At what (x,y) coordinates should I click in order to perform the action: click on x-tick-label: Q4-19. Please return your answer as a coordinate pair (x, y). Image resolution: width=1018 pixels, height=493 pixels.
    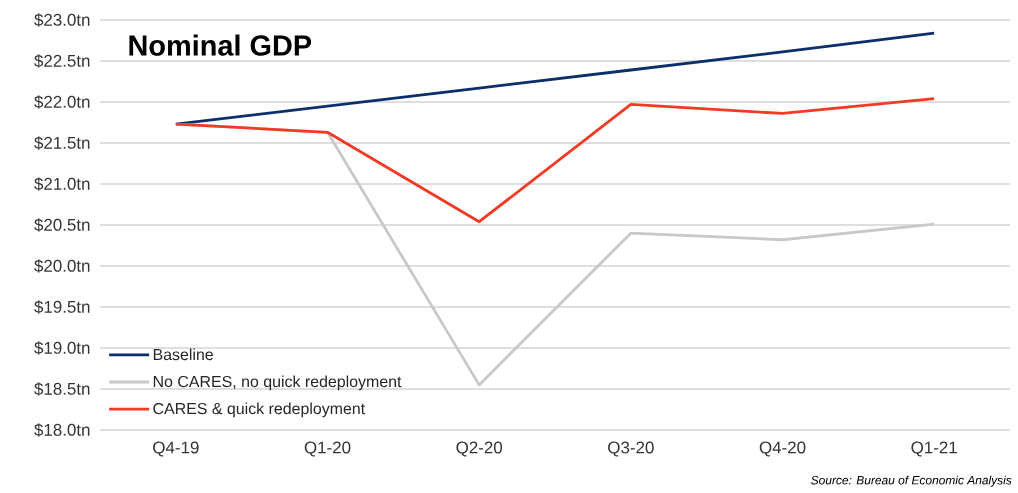
    Looking at the image, I should click on (176, 449).